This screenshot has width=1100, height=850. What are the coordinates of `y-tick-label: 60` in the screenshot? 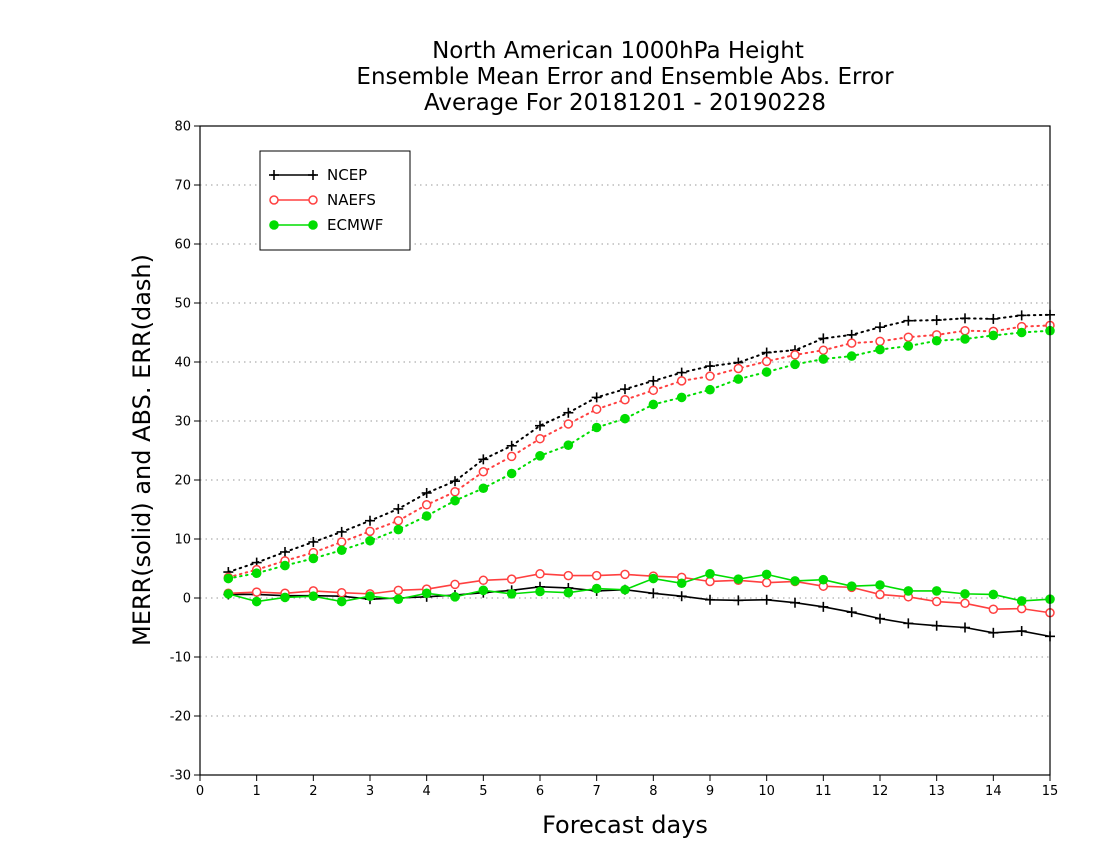 It's located at (182, 245).